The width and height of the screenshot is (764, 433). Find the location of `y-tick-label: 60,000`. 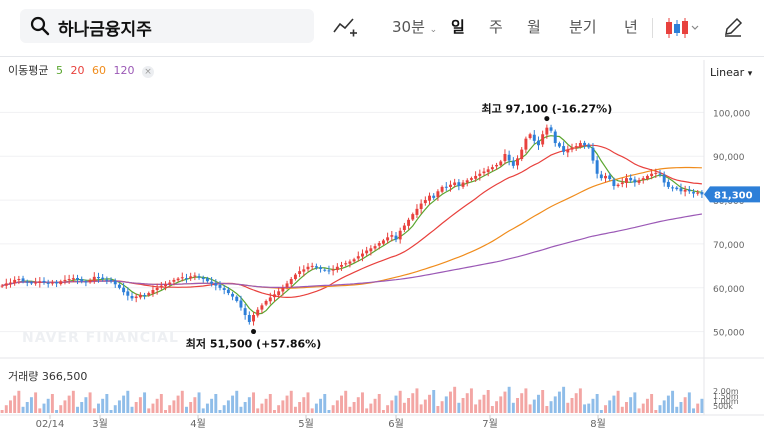

y-tick-label: 60,000 is located at coordinates (729, 290).